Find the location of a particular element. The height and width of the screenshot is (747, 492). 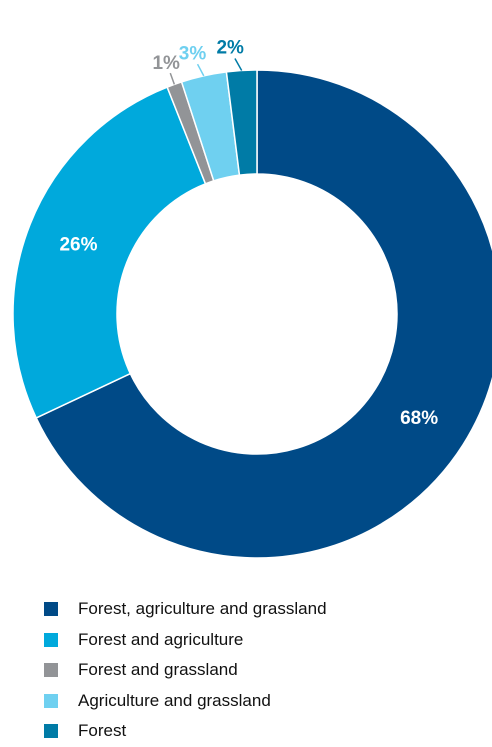

legend-label: Agriculture and grassland is located at coordinates (174, 700).